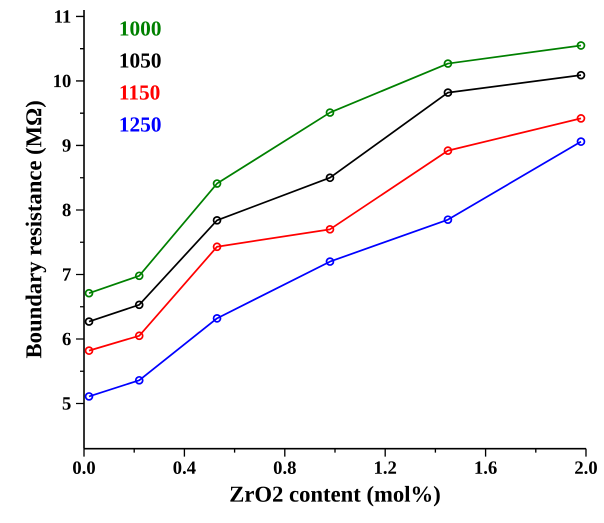 The width and height of the screenshot is (604, 523). What do you see at coordinates (586, 468) in the screenshot?
I see `x-tick-label: 2.0` at bounding box center [586, 468].